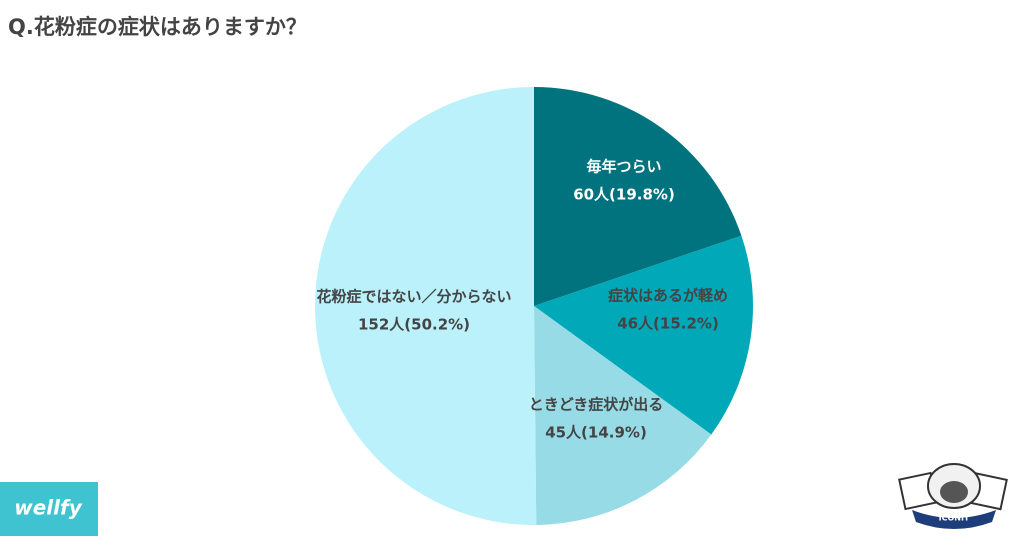  I want to click on wellfy-logo: wellfy, so click(48, 508).